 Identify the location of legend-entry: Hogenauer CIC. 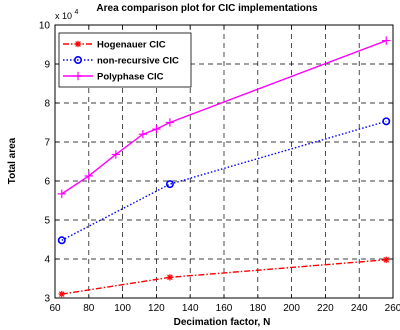
(114, 45).